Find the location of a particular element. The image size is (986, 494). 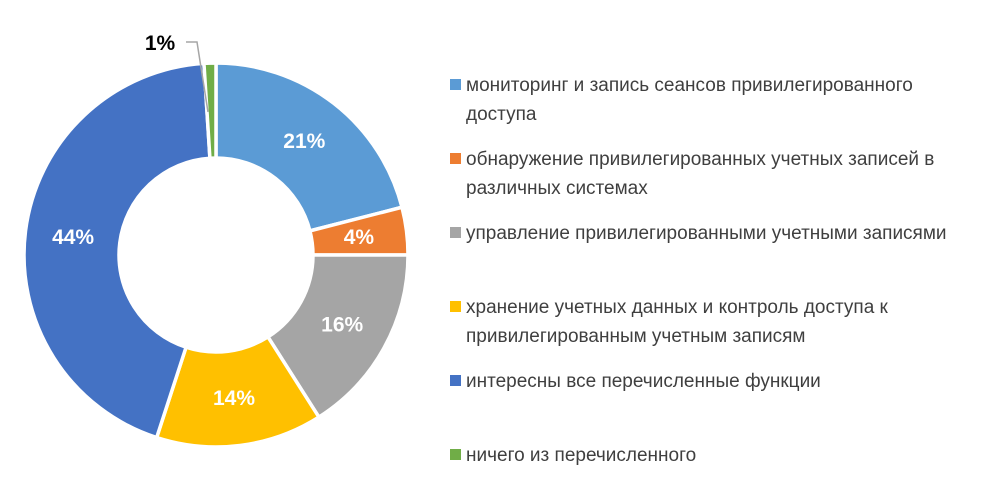

legend-label-line: привилегированным учетным записям is located at coordinates (636, 336).